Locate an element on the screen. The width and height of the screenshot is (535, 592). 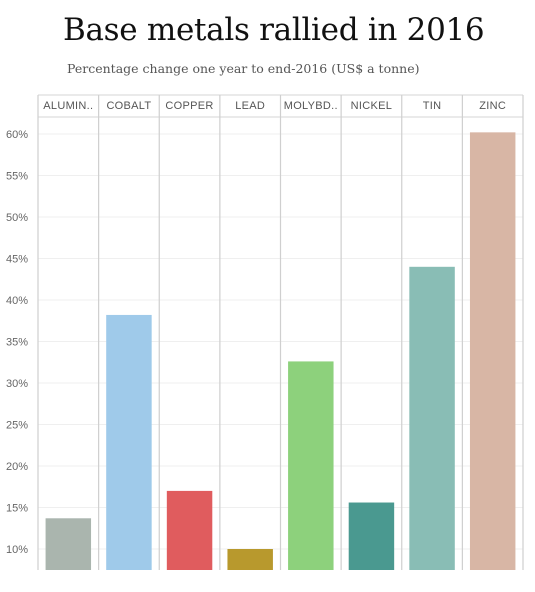
category-label: TIN is located at coordinates (432, 106).